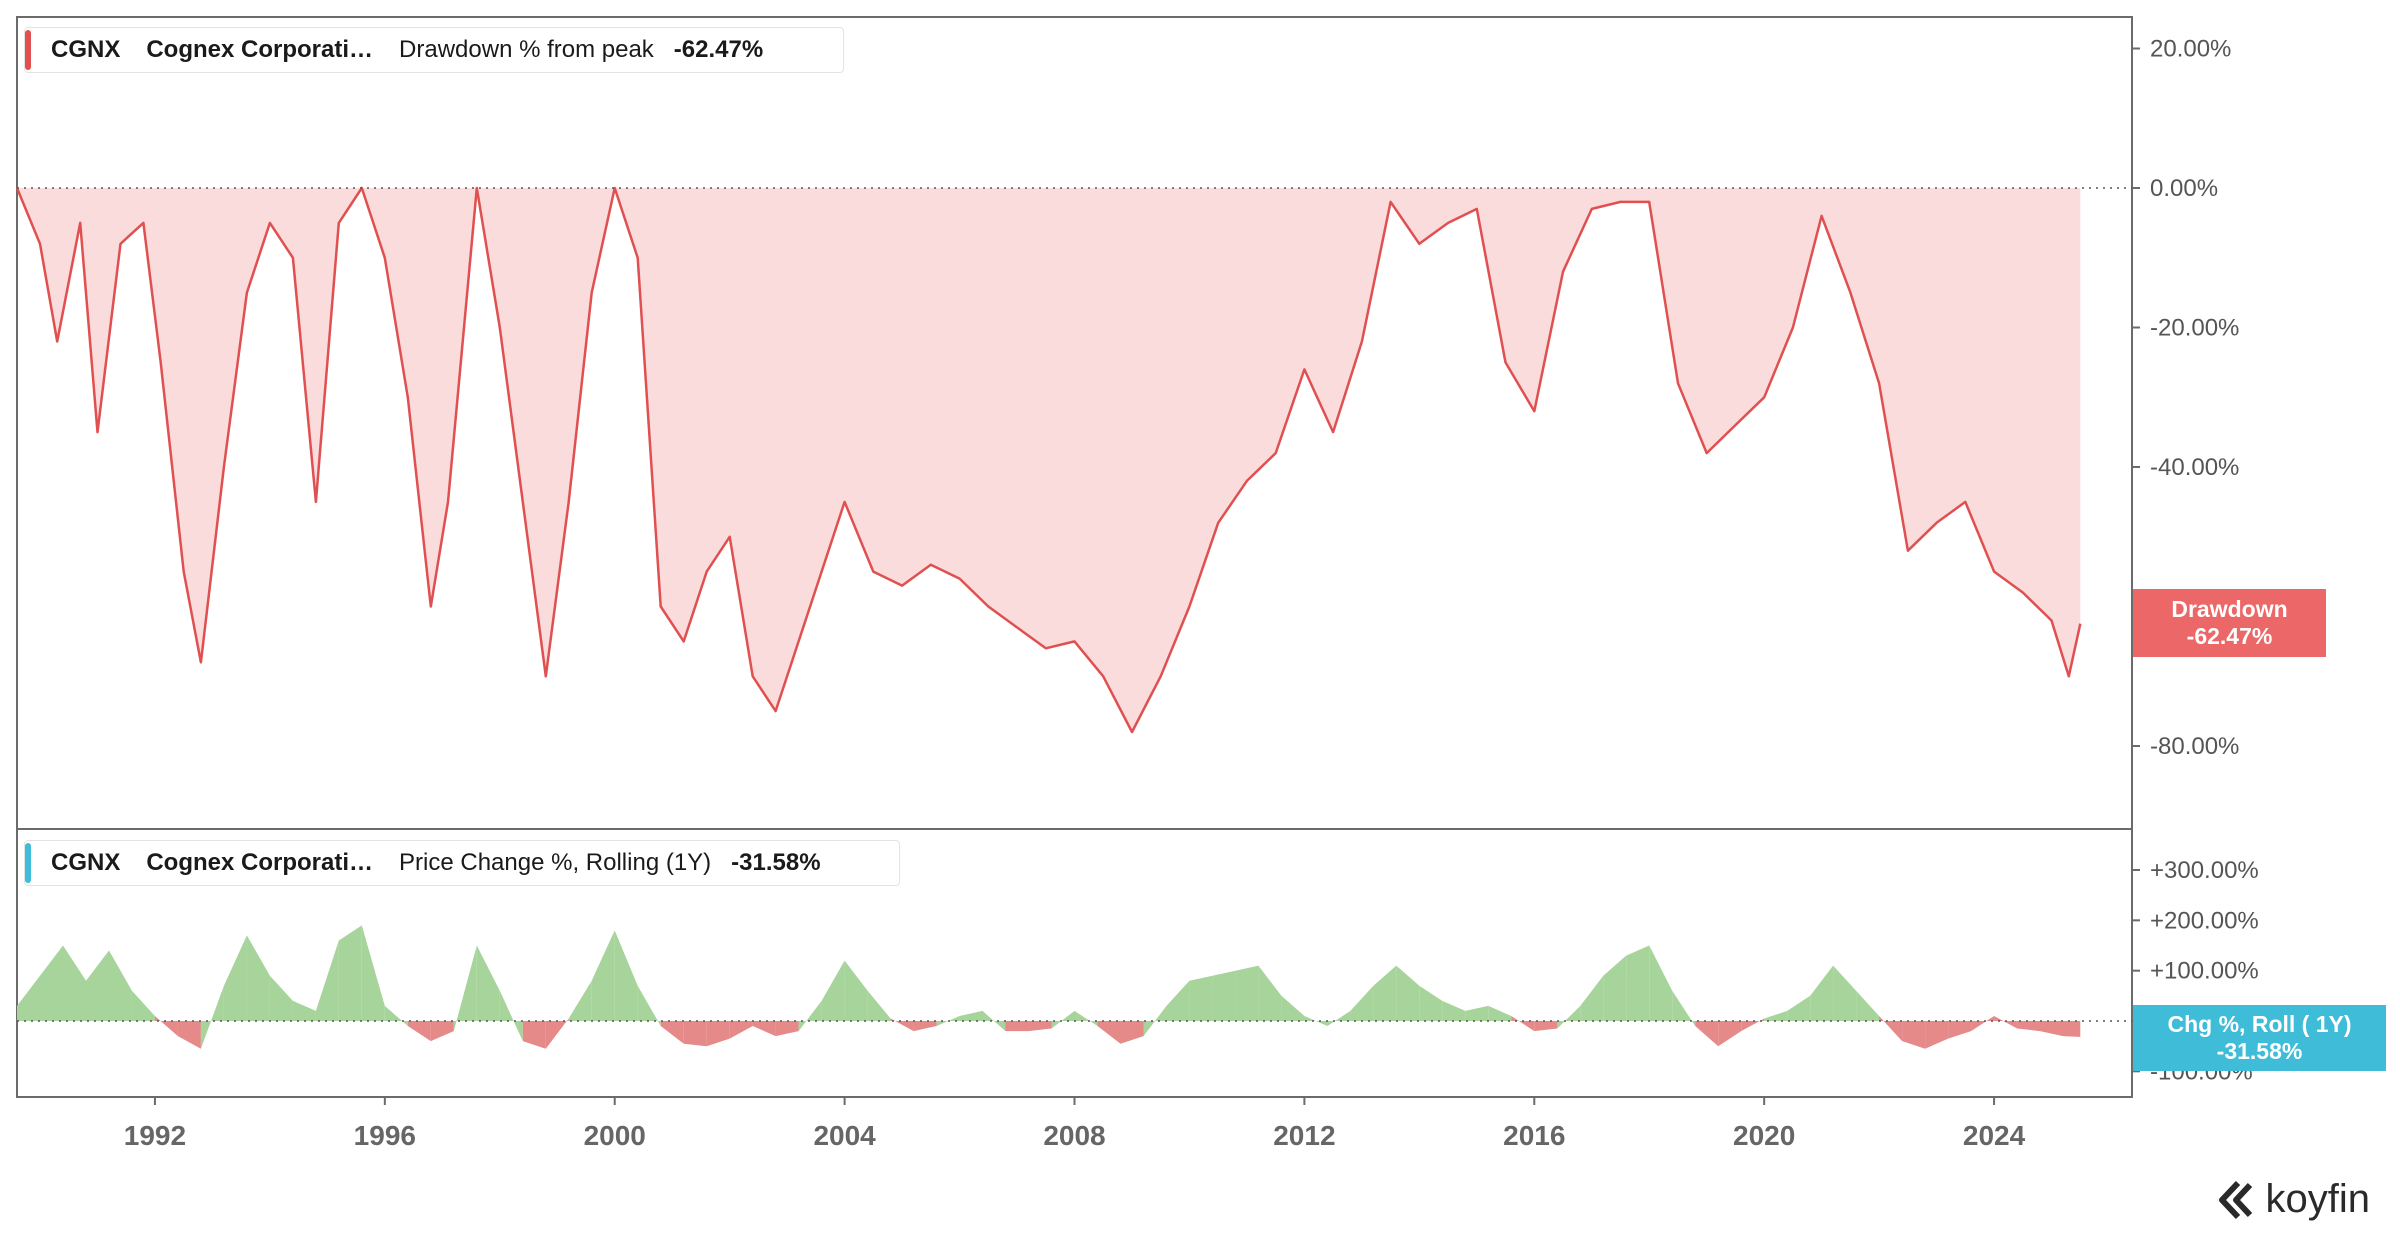  What do you see at coordinates (2204, 920) in the screenshot?
I see `bottom-y-tick-label: +200.00%` at bounding box center [2204, 920].